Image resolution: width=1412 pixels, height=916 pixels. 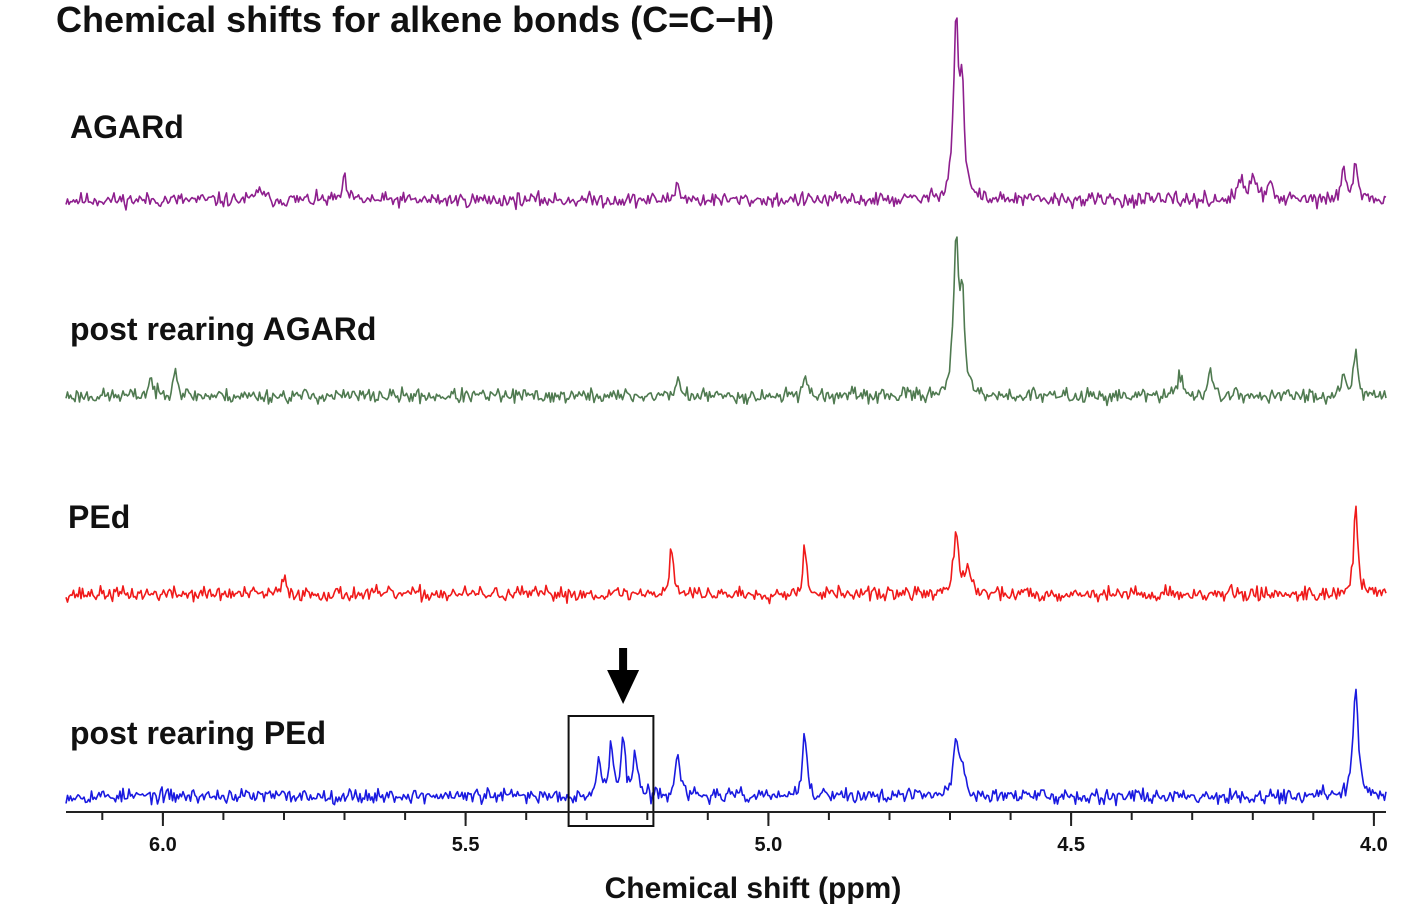 I want to click on highlight-box, so click(x=611, y=771).